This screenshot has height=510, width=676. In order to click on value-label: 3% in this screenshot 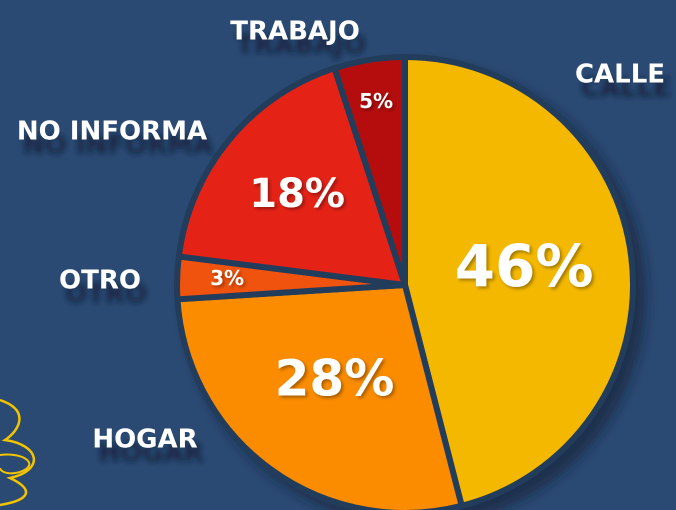, I will do `click(227, 278)`.